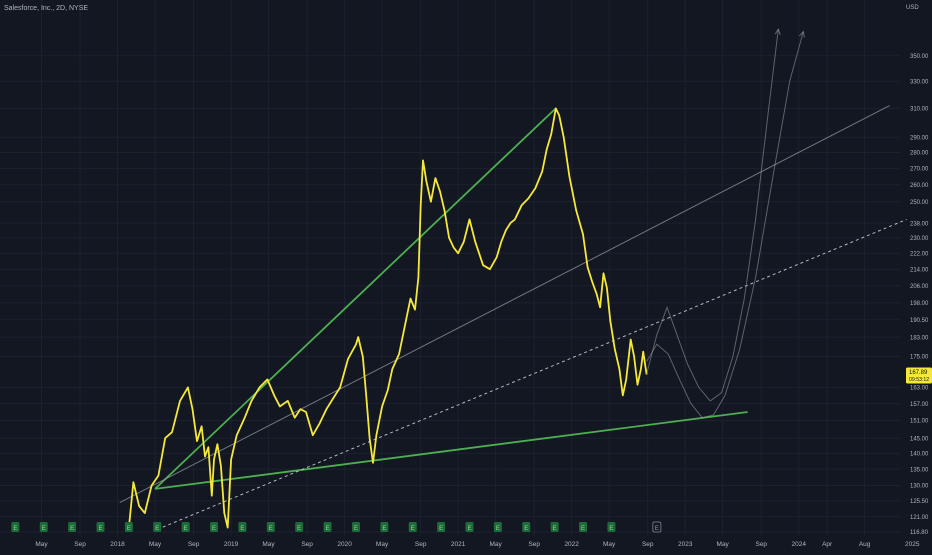  What do you see at coordinates (919, 405) in the screenshot?
I see `y-tick-label: 157.00` at bounding box center [919, 405].